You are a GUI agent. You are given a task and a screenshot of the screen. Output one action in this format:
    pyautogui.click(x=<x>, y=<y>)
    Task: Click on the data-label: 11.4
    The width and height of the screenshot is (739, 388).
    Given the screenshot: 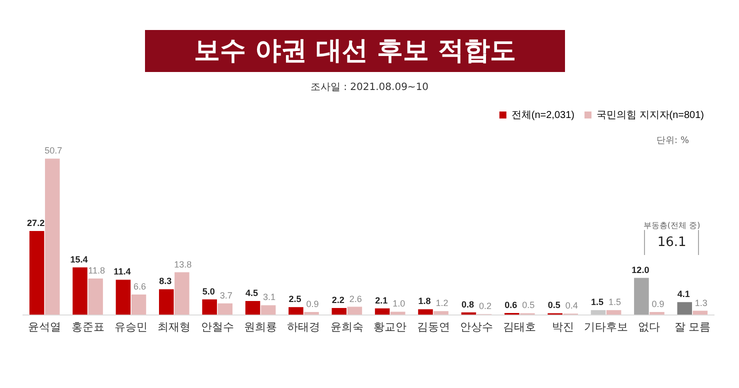 What is the action you would take?
    pyautogui.click(x=122, y=271)
    